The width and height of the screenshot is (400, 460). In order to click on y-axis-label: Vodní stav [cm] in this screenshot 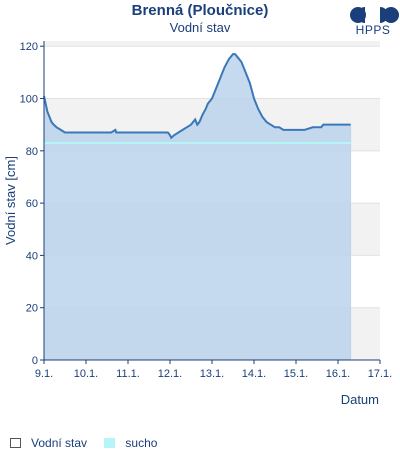, I will do `click(10, 200)`.